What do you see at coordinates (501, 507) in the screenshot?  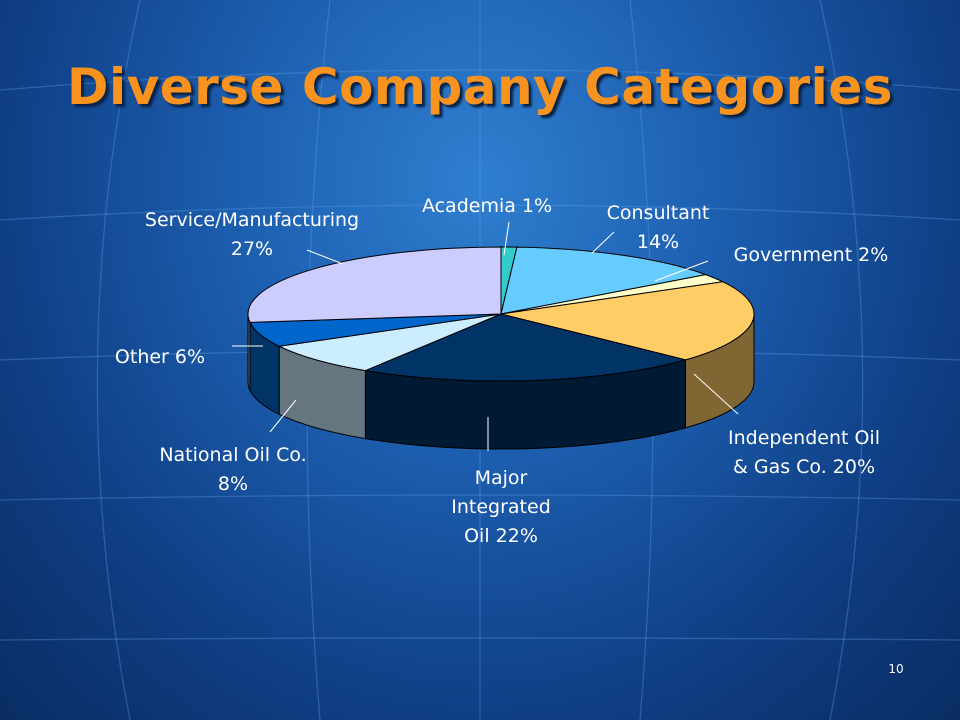 I see `data-label-major-integrated-oil: Major Integrated Oil 22%` at bounding box center [501, 507].